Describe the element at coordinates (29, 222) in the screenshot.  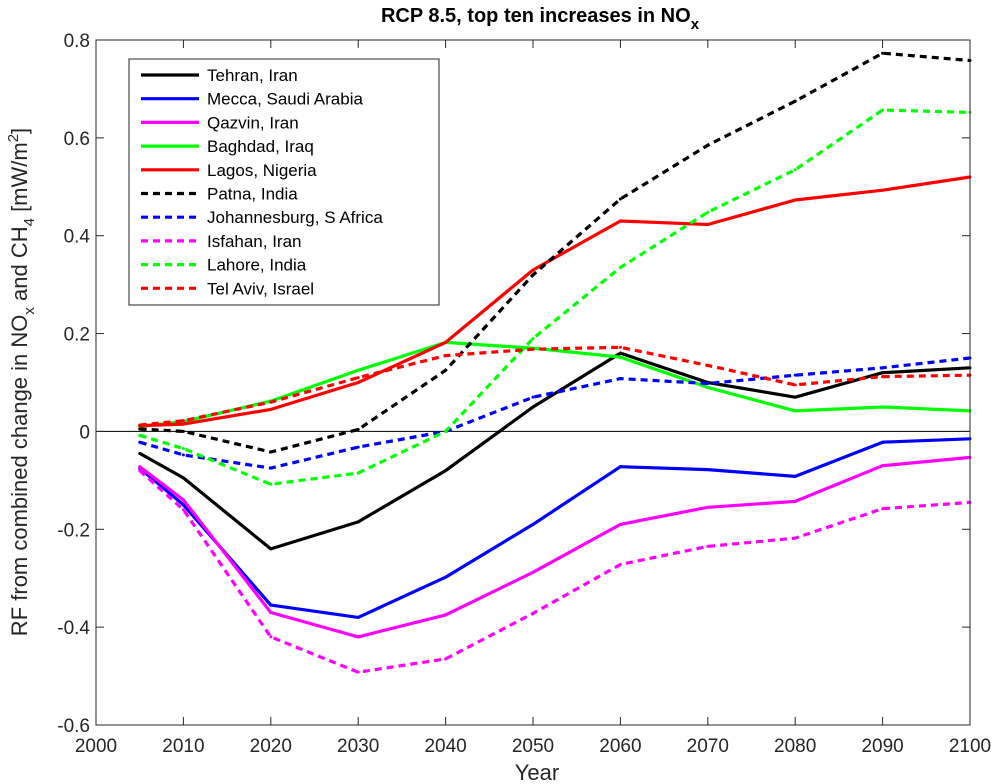
I see `y-axis-title-subscript-4: 4` at that location.